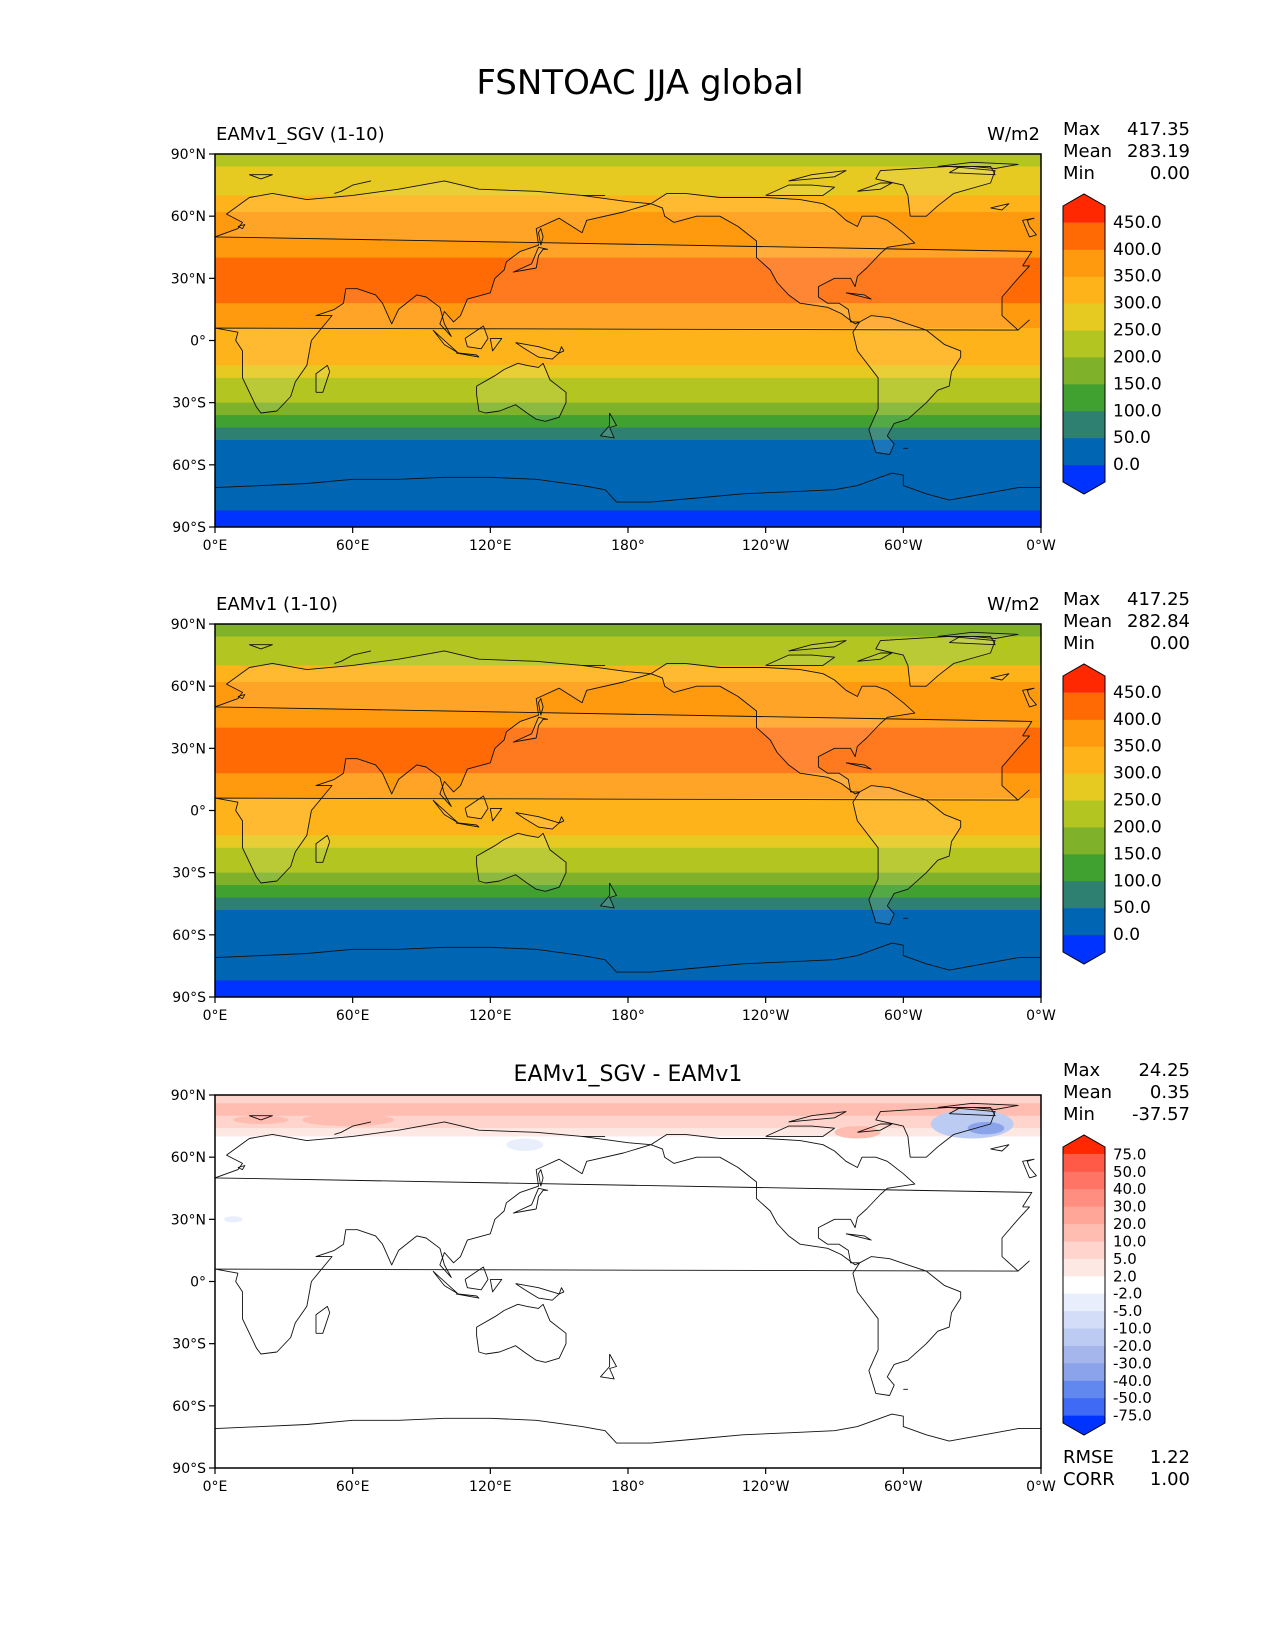 The image size is (1275, 1650). Describe the element at coordinates (1079, 173) in the screenshot. I see `stat-min-label: Min` at that location.